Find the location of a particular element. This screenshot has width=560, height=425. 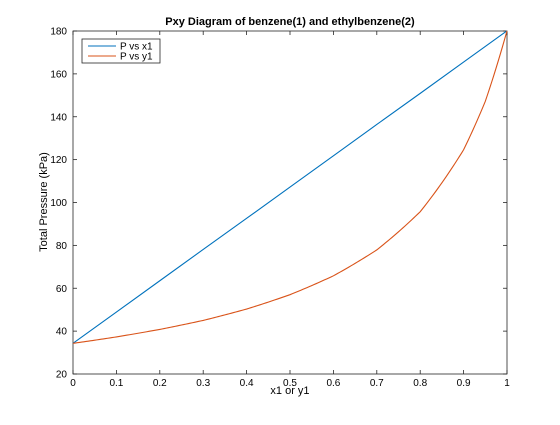

x-tick-label: 0.9 is located at coordinates (464, 383).